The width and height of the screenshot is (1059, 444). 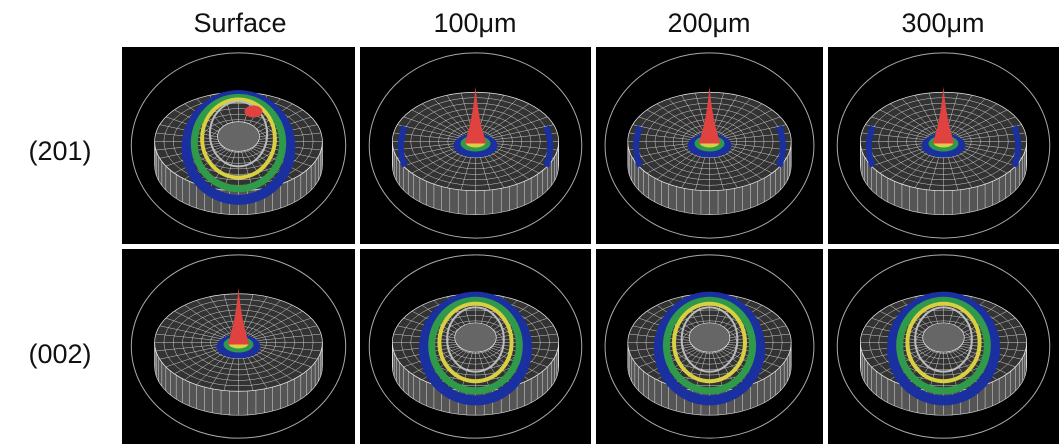 I want to click on column-label: 100μm, so click(x=474, y=23).